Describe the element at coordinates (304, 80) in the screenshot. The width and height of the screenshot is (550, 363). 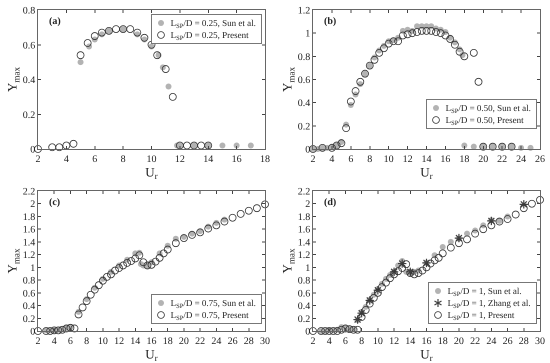
I see `y-tick-label: 0.6` at that location.